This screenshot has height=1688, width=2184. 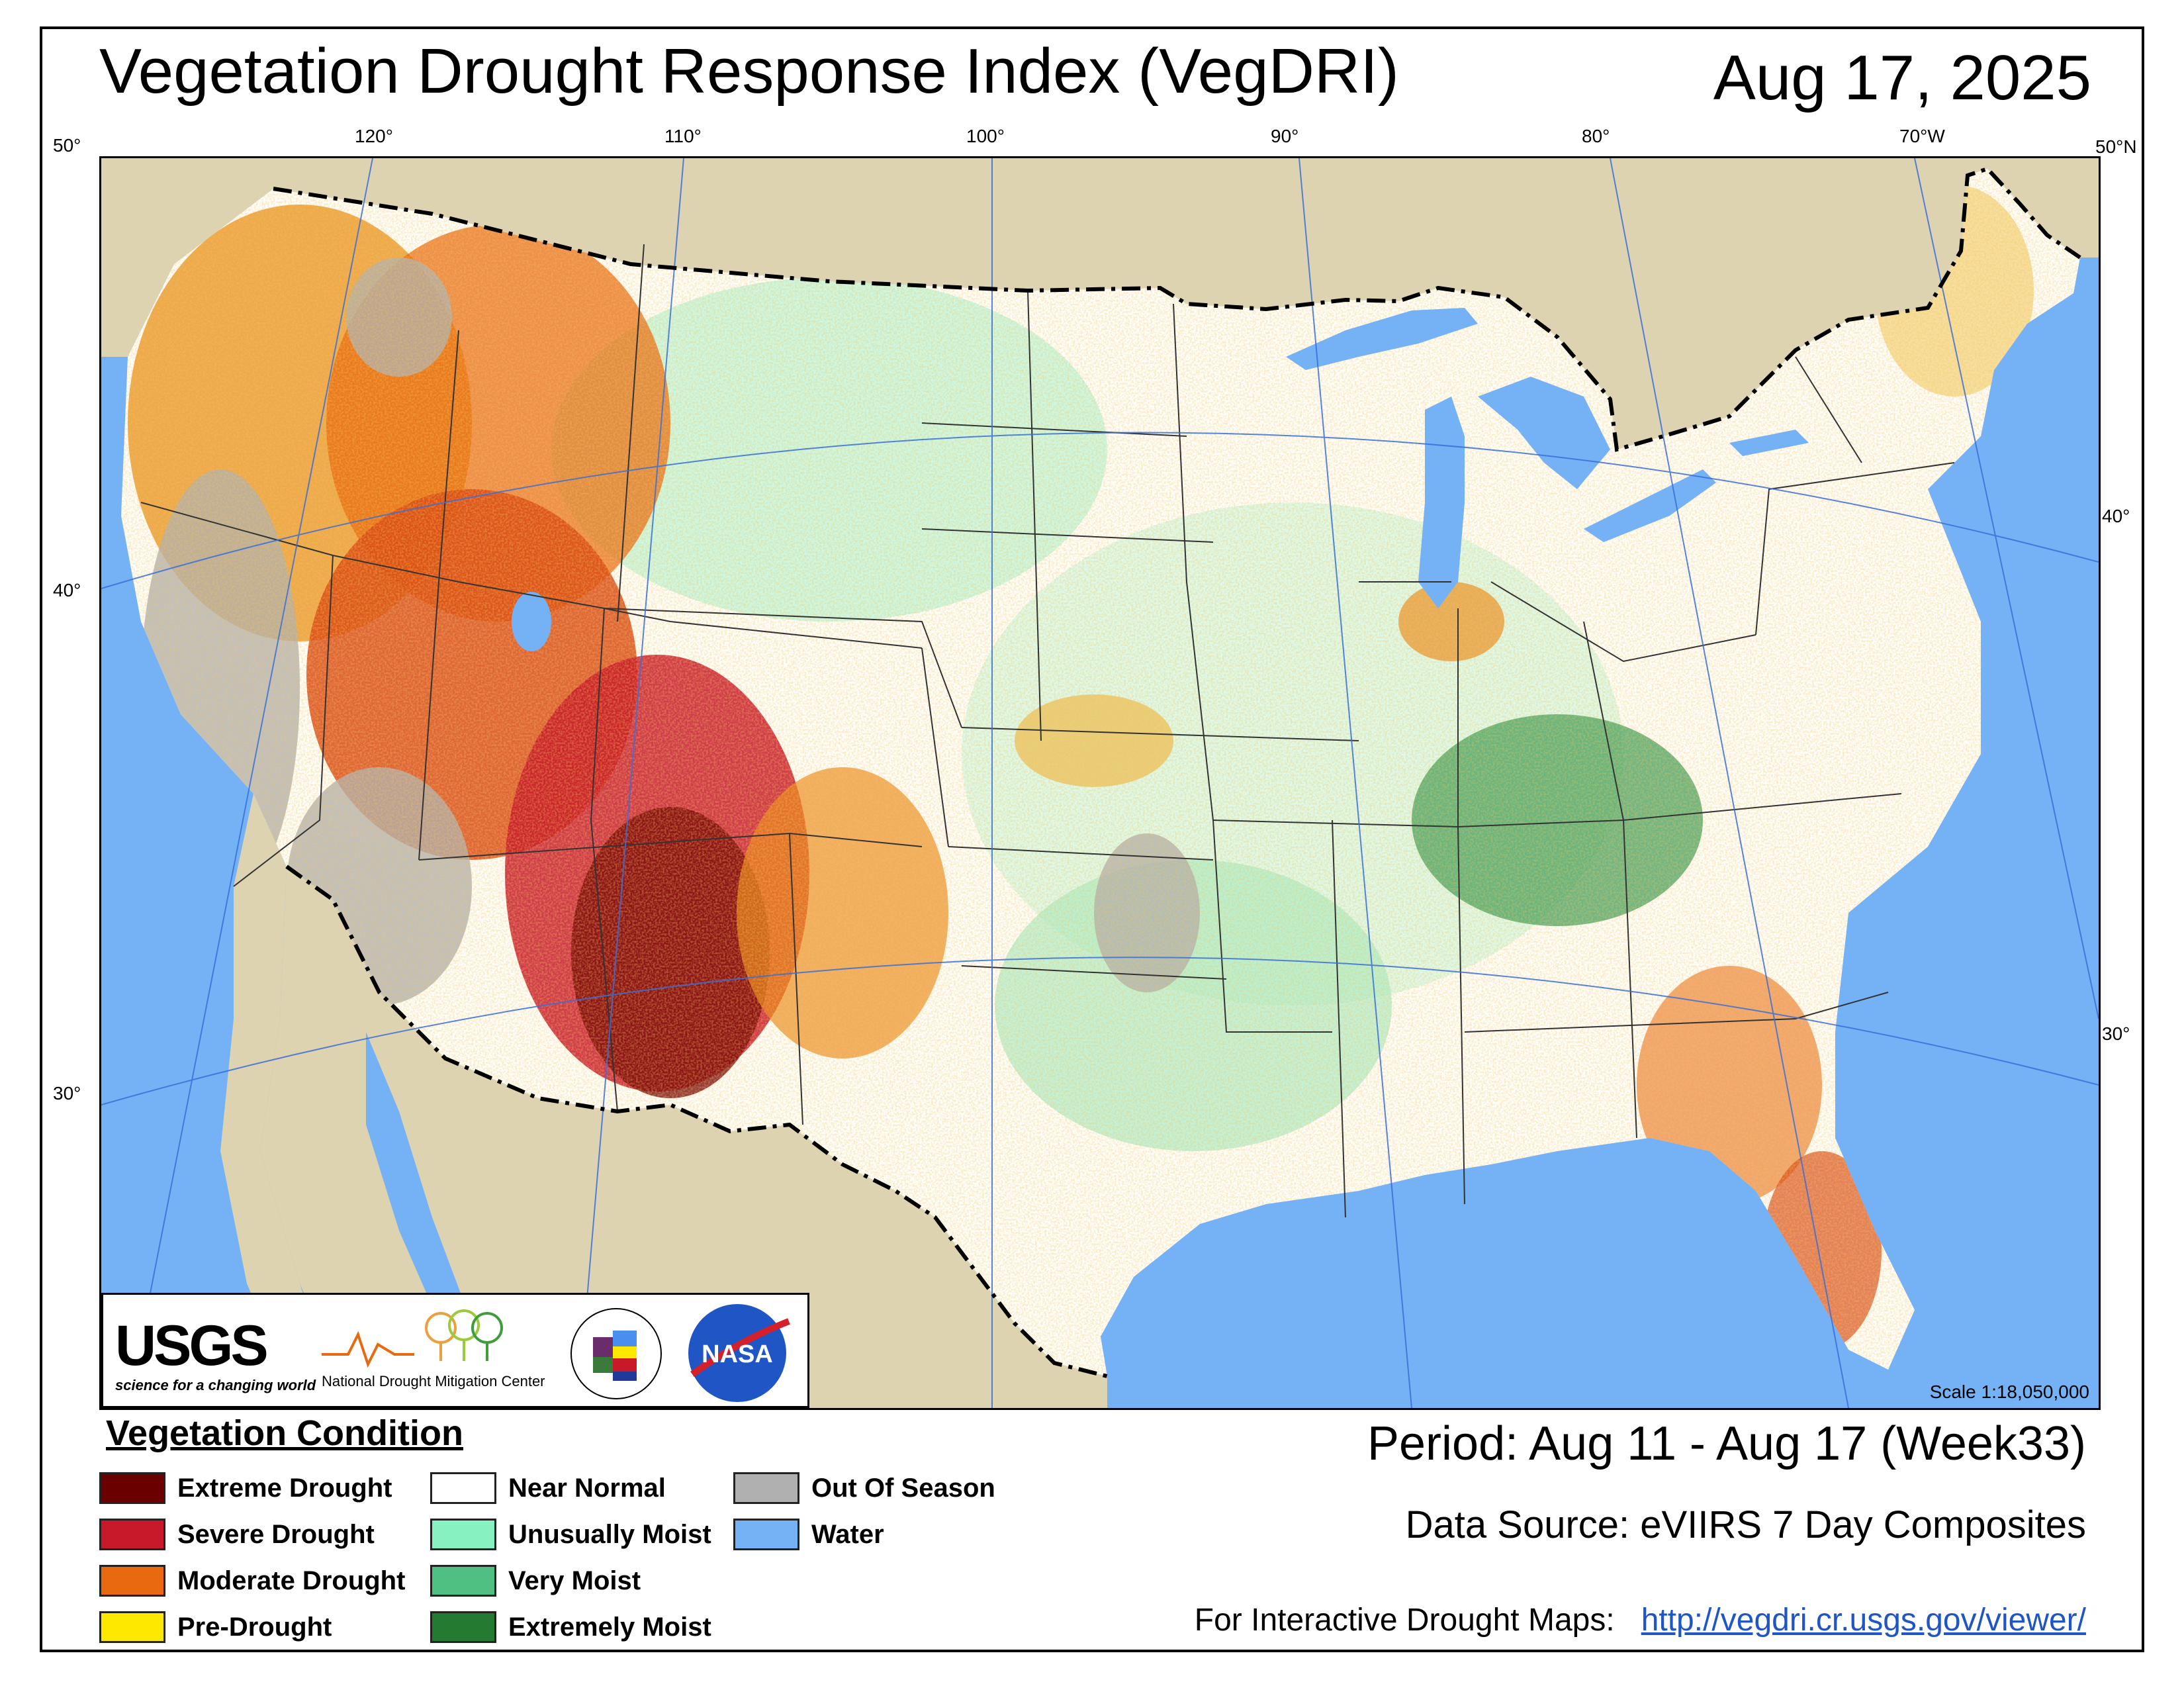 I want to click on legend-title: Vegetation Condition, so click(x=284, y=1433).